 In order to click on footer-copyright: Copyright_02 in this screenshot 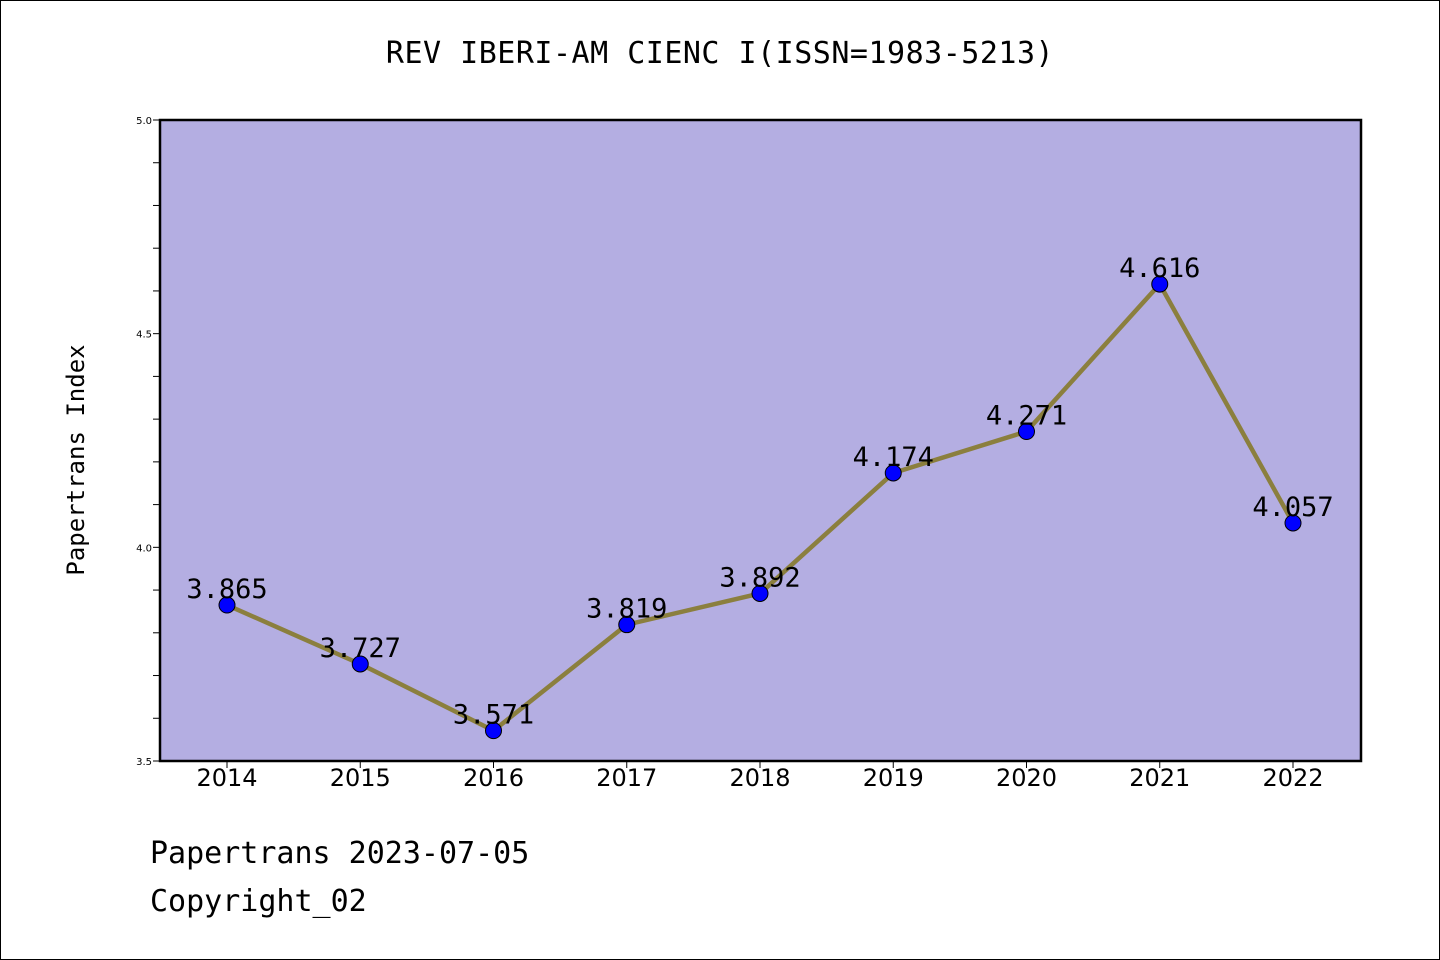, I will do `click(258, 901)`.